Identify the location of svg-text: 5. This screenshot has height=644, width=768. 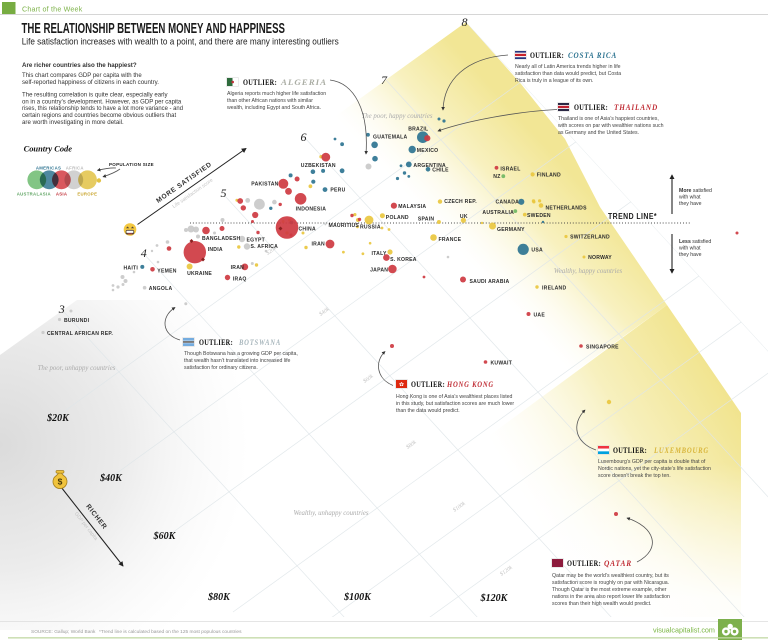
(224, 193).